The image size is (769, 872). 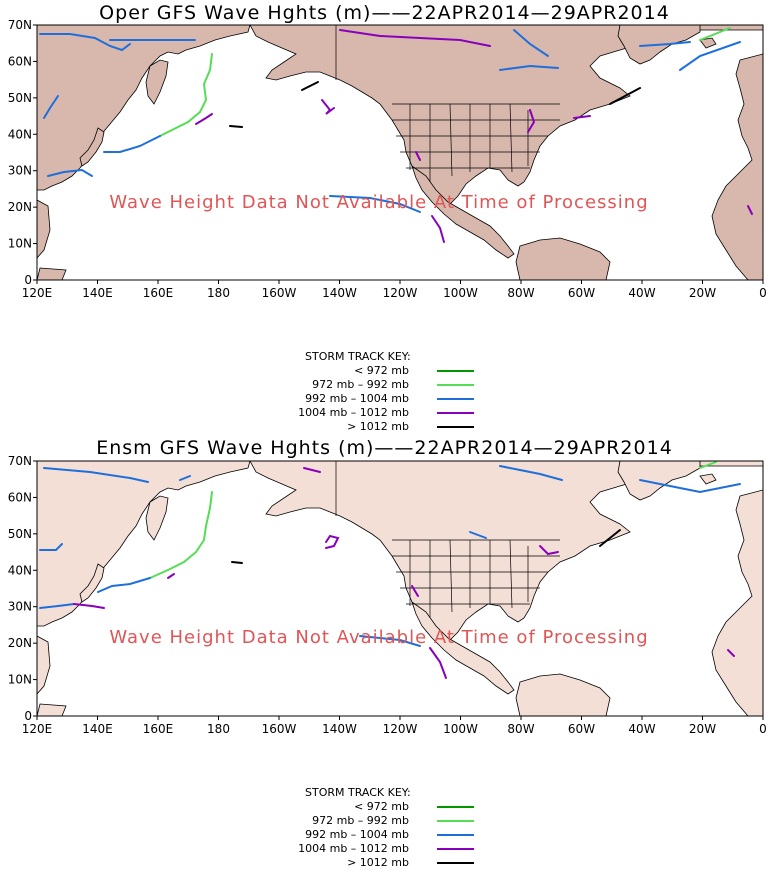 I want to click on x-tick-label: 40W, so click(x=641, y=293).